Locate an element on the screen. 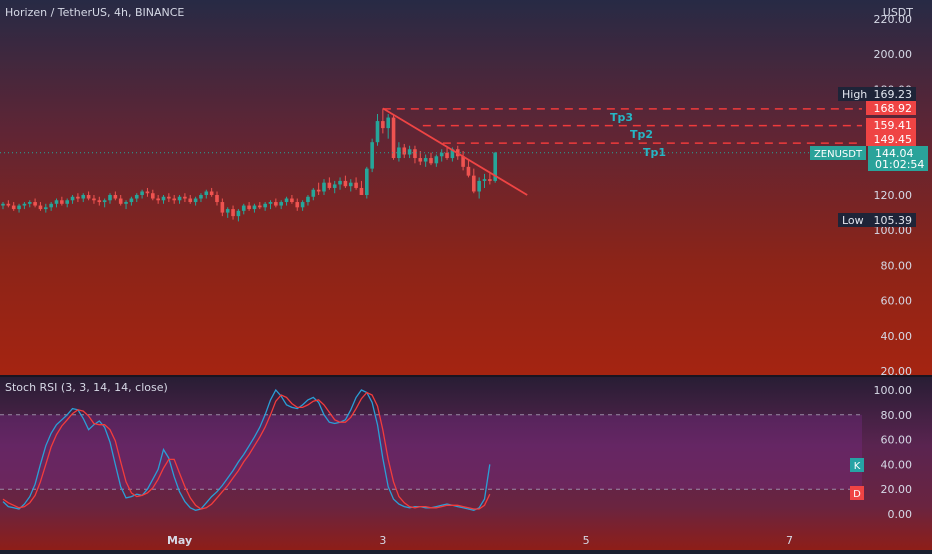 Image resolution: width=932 pixels, height=554 pixels. time-axis: May3571012141719 is located at coordinates (549, 540).